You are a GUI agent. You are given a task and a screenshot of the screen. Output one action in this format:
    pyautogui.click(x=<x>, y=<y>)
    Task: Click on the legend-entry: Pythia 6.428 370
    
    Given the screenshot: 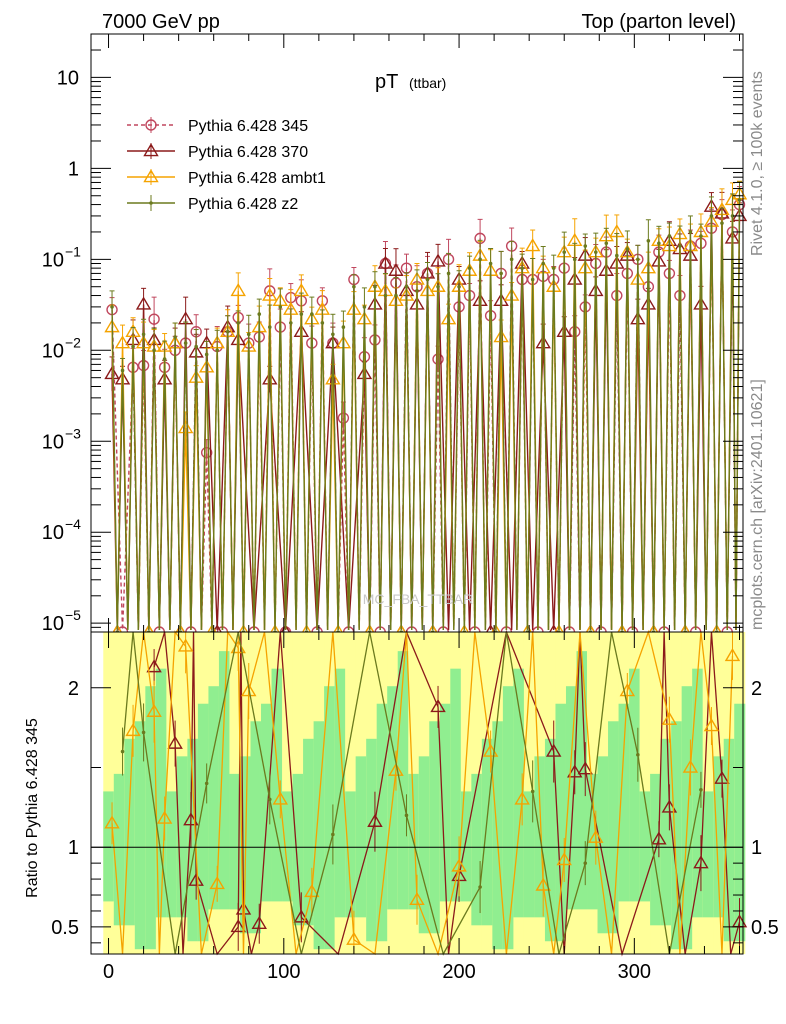 What is the action you would take?
    pyautogui.click(x=217, y=152)
    